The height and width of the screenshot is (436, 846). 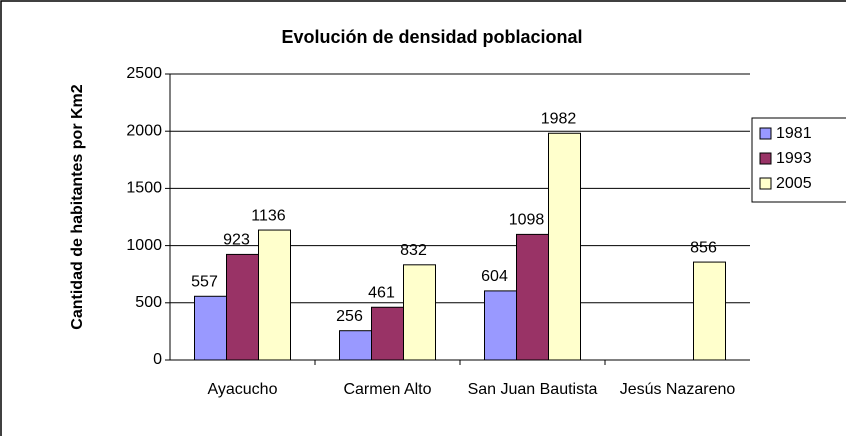 I want to click on x-tick-label: San Juan Bautista, so click(x=532, y=389).